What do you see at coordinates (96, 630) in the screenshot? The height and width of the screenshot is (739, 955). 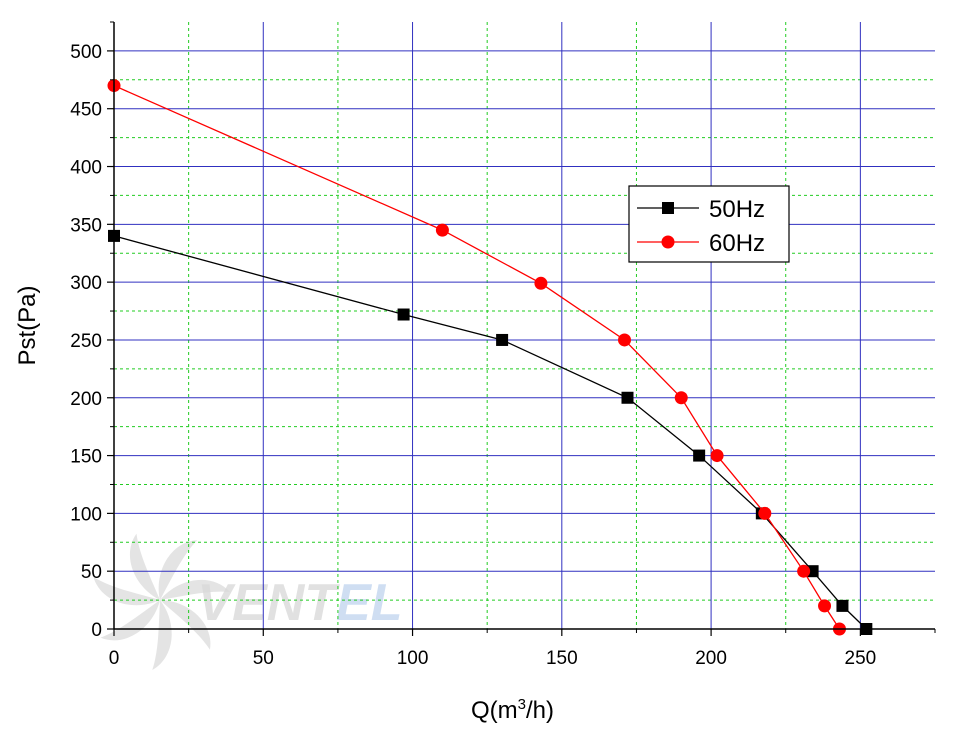 I see `y-tick-label: 0` at bounding box center [96, 630].